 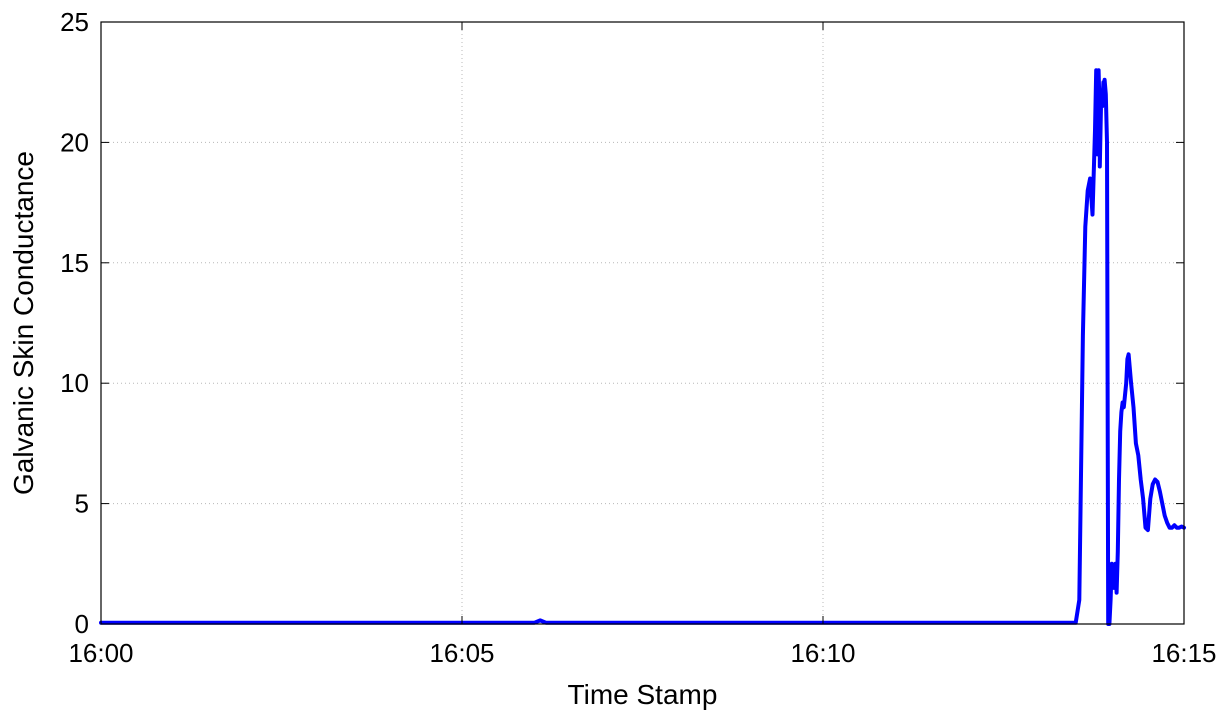 I want to click on y-tick-label: 0, so click(x=82, y=624).